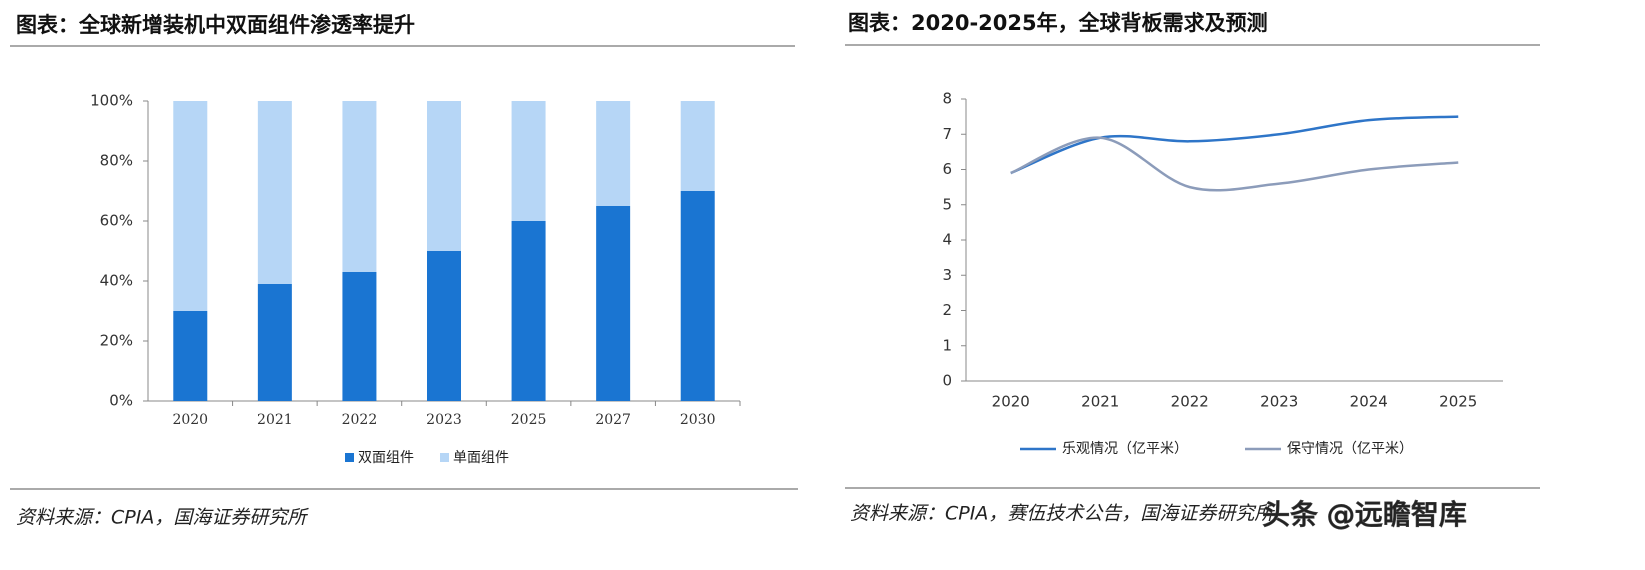  Describe the element at coordinates (116, 161) in the screenshot. I see `y-tick-label: 80%` at that location.